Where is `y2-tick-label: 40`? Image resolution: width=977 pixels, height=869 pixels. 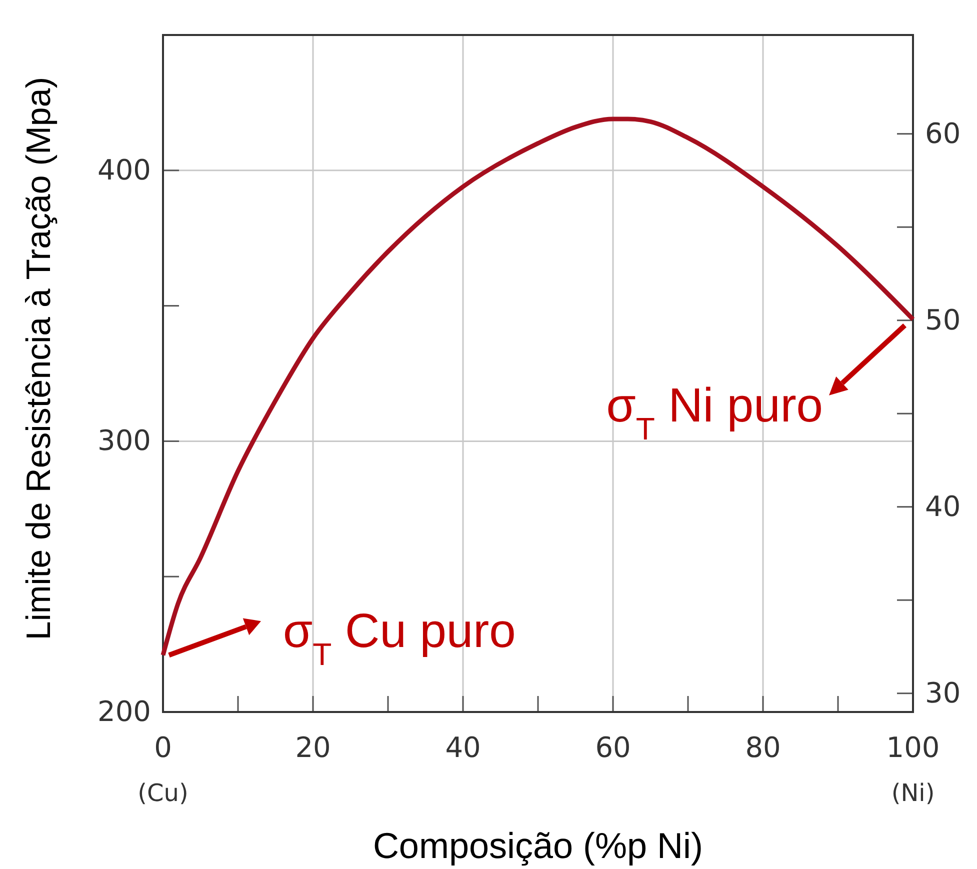
y2-tick-label: 40 is located at coordinates (943, 506).